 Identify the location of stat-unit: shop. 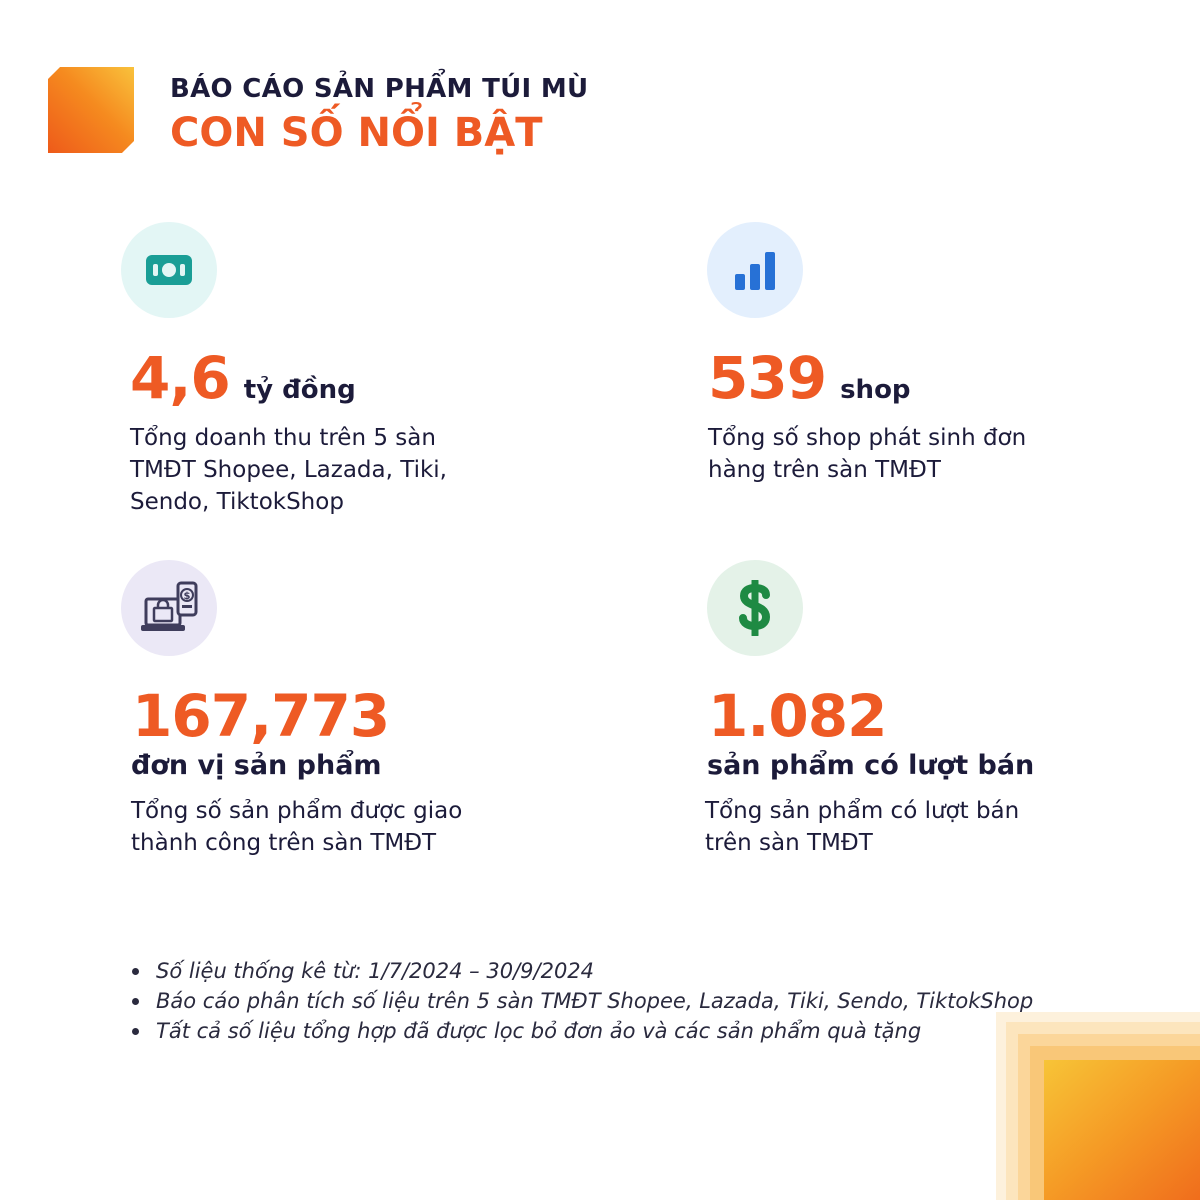
(875, 390).